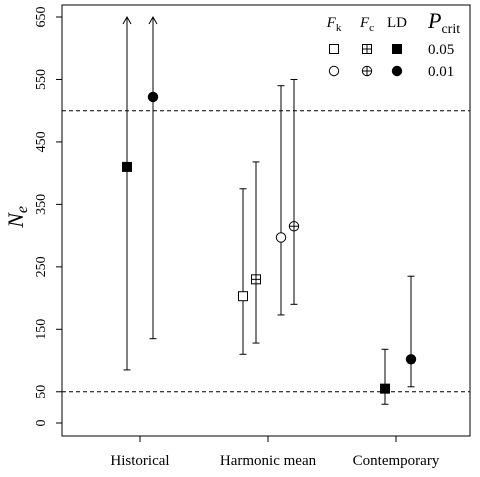  Describe the element at coordinates (396, 461) in the screenshot. I see `x-category-label: Contemporary` at that location.